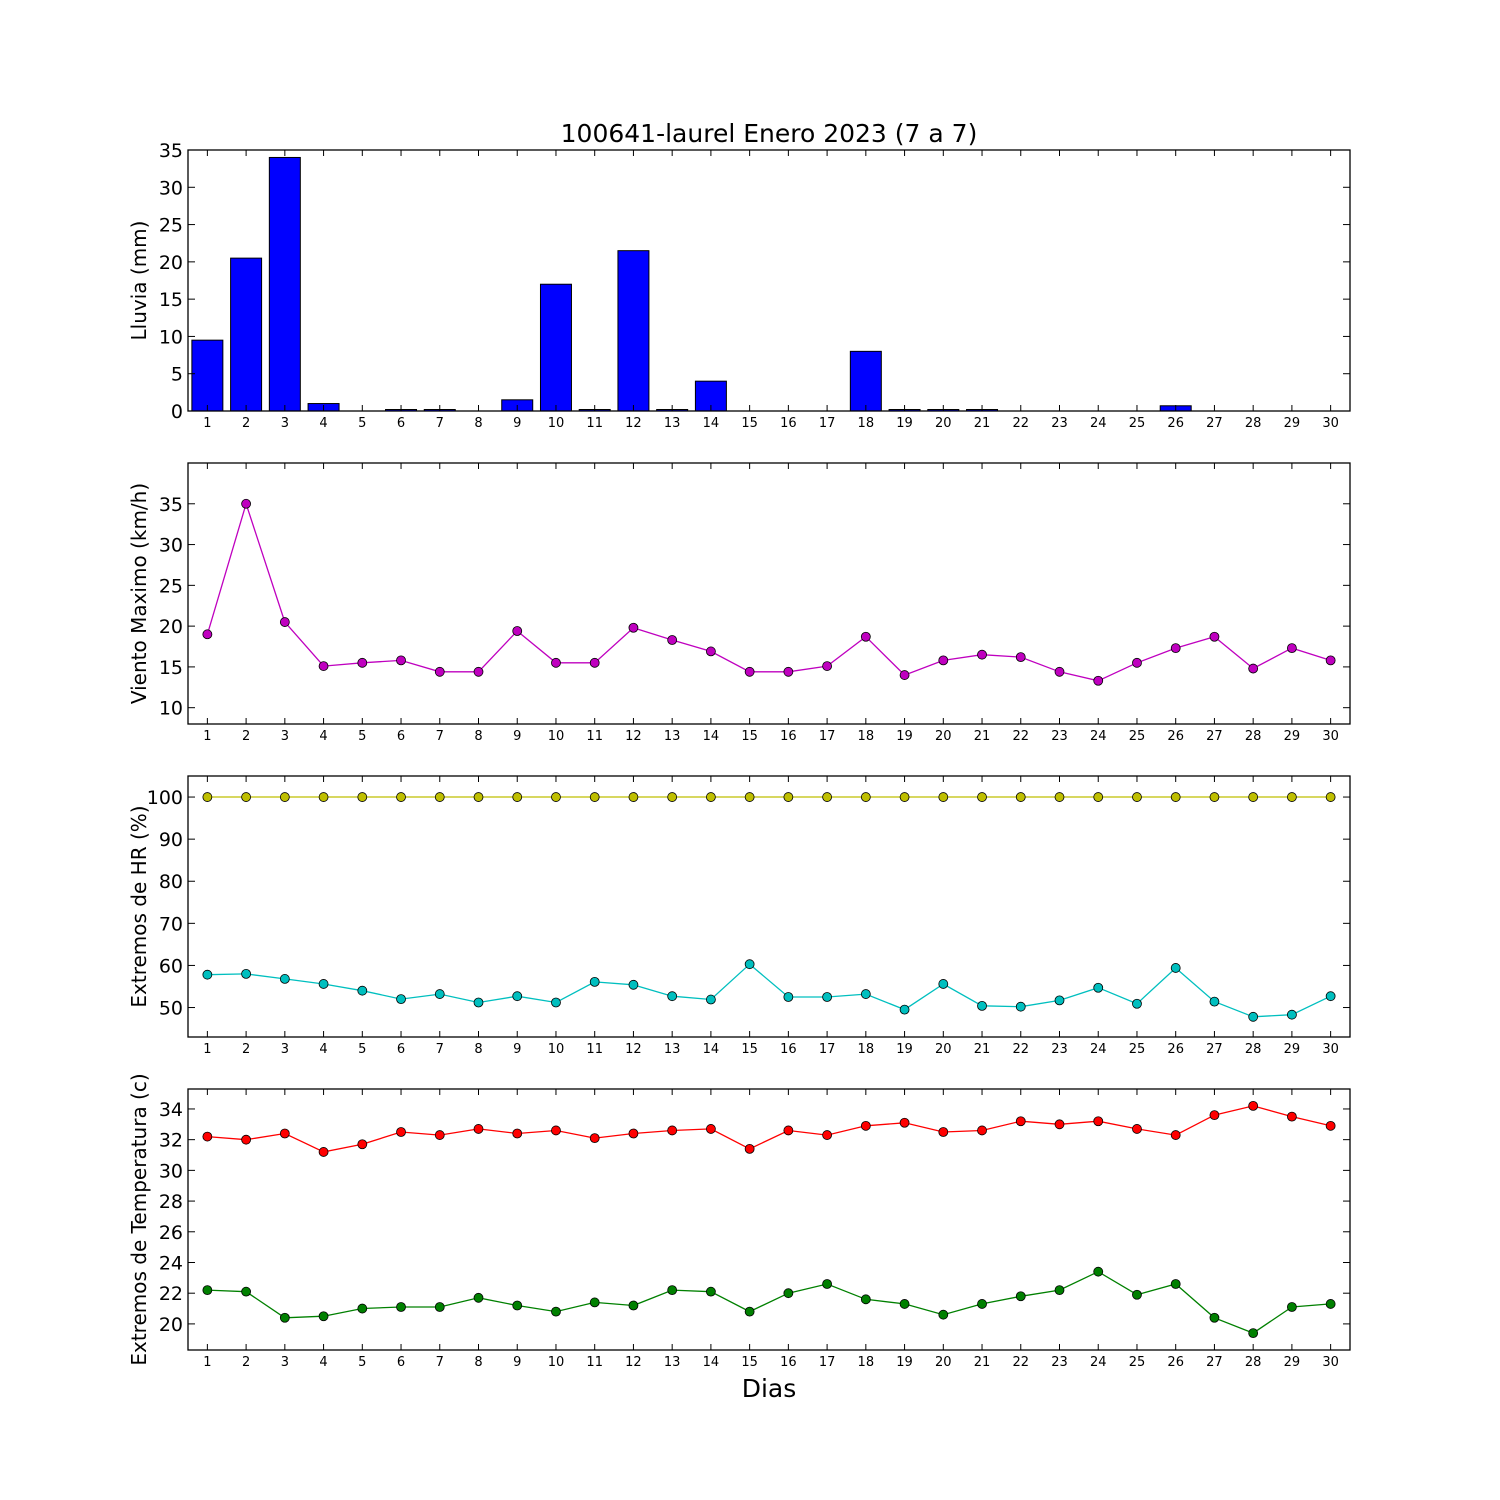 This screenshot has height=1500, width=1500. I want to click on y-tick-label: 70, so click(171, 924).